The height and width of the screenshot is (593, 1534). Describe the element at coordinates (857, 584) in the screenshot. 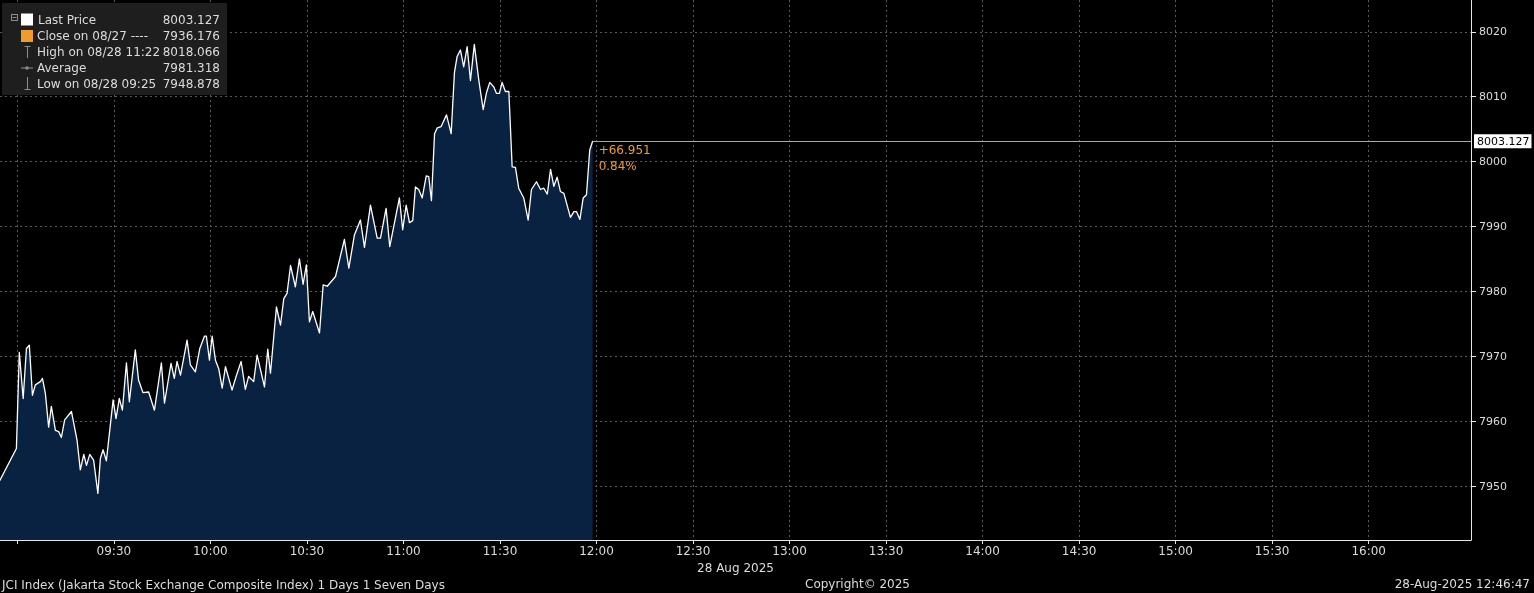

I see `text: Copyright© 2025` at that location.